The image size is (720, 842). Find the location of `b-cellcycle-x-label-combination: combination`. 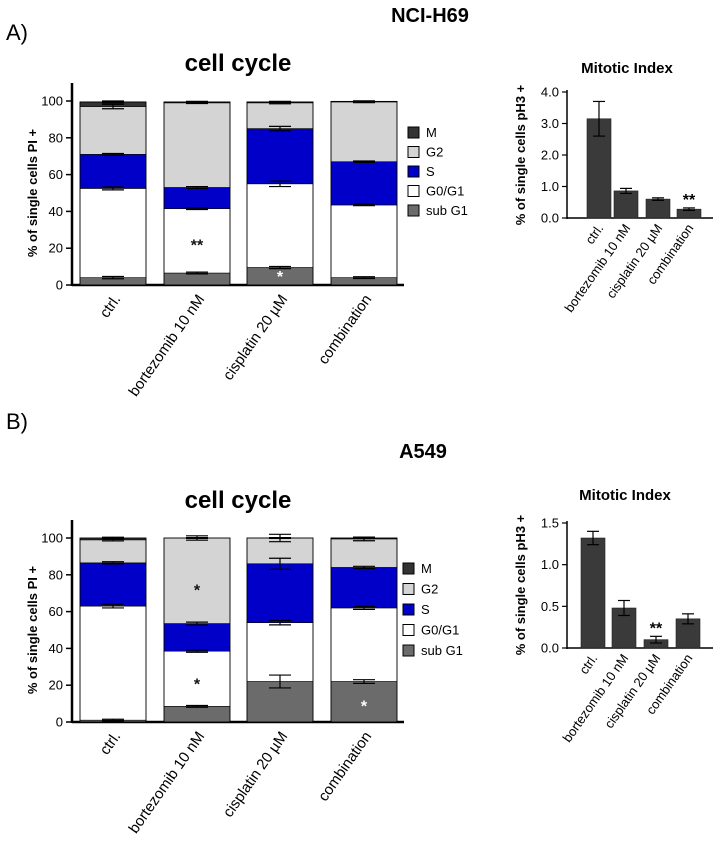

b-cellcycle-x-label-combination: combination is located at coordinates (345, 767).